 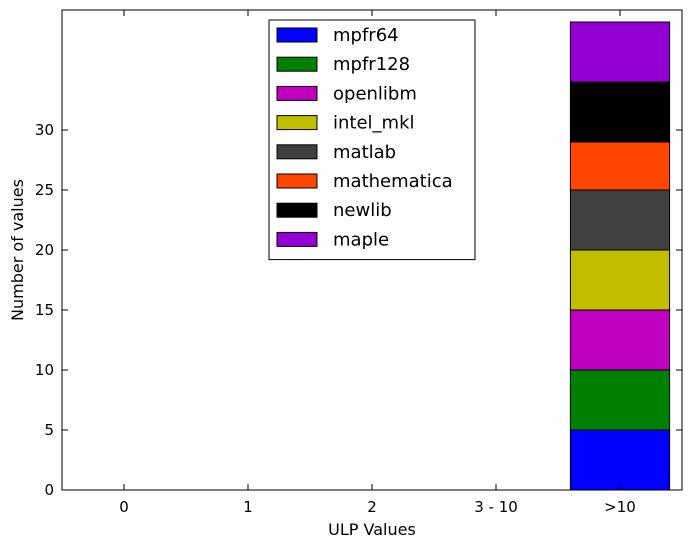 What do you see at coordinates (371, 64) in the screenshot?
I see `legend-label: mpfr128` at bounding box center [371, 64].